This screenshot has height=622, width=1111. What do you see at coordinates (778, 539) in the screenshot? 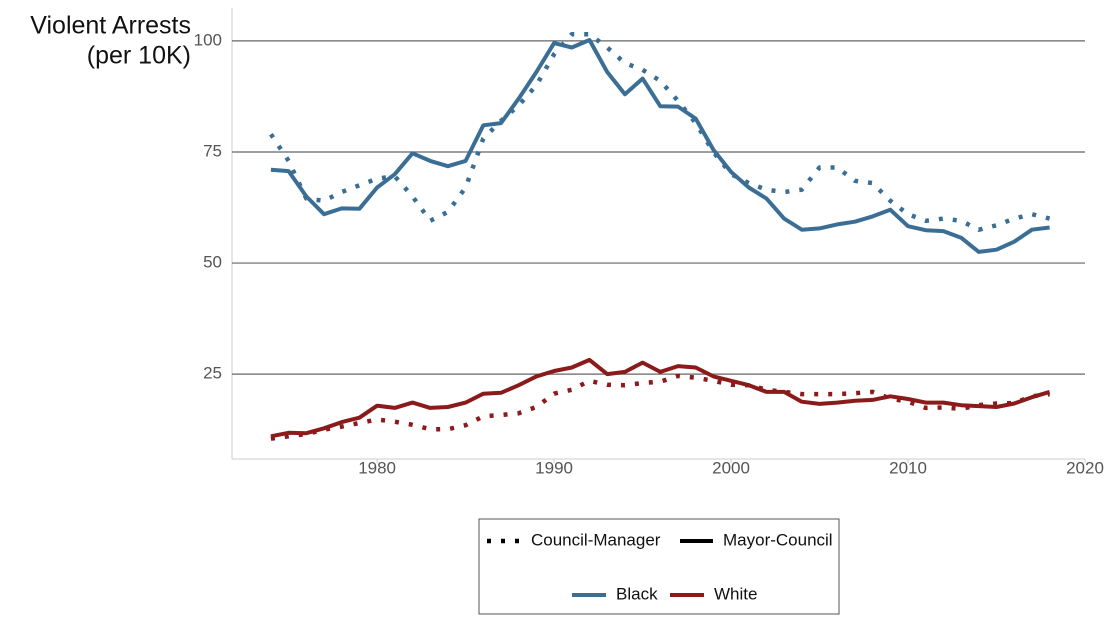
I see `legend-label: Mayor-Council` at bounding box center [778, 539].